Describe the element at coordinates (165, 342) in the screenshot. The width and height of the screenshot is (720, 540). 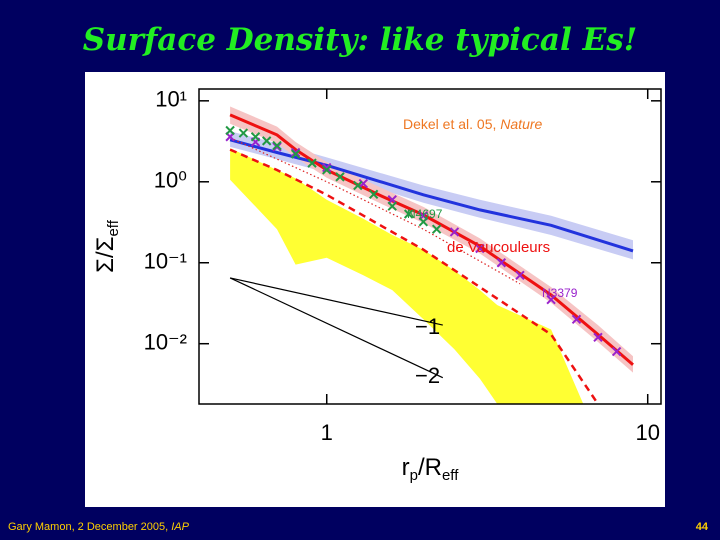
I see `y-tick-label: 10⁻²` at that location.